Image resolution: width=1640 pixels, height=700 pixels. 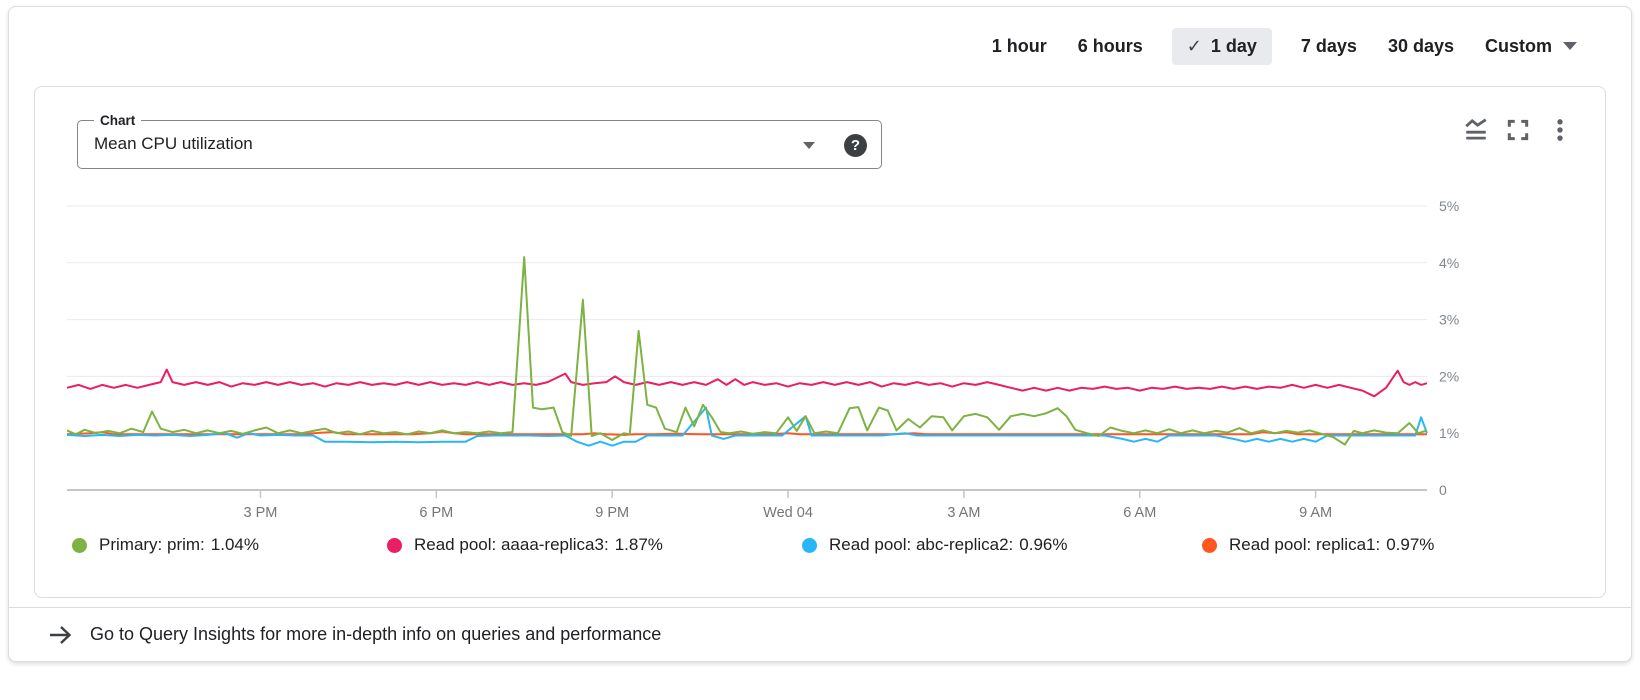 What do you see at coordinates (1194, 45) in the screenshot?
I see `check-icon: ✓` at bounding box center [1194, 45].